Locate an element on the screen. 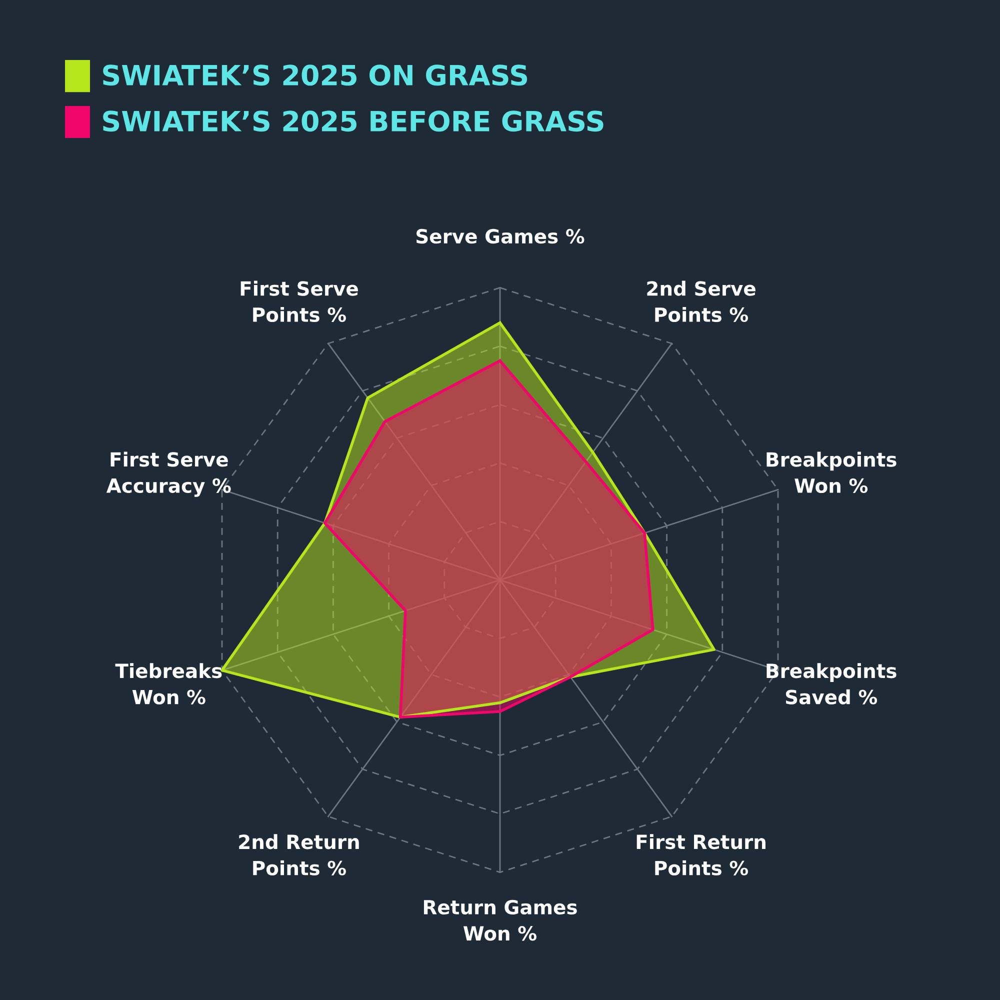 This screenshot has height=1000, width=1000. spoke-label: Serve Games % is located at coordinates (500, 236).